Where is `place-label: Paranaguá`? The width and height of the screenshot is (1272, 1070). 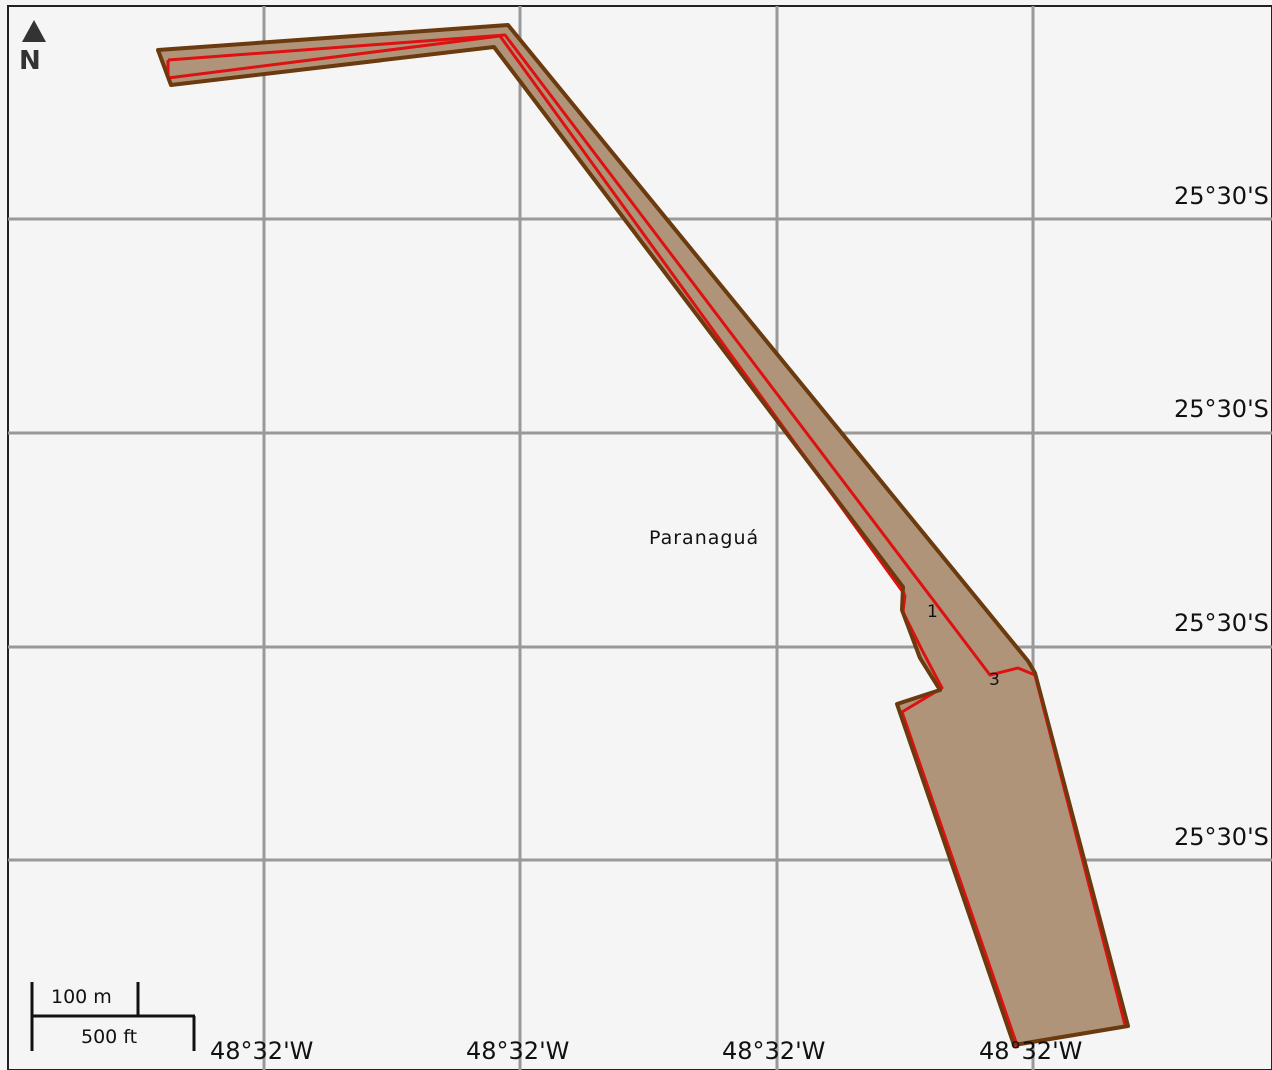
place-label: Paranaguá is located at coordinates (704, 538).